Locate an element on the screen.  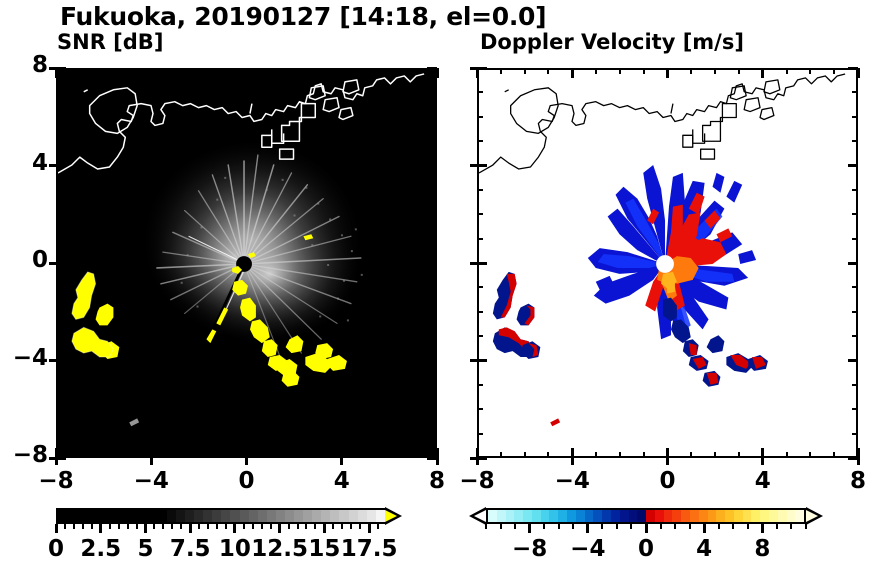
snr-colorbar-max-arrow-fill is located at coordinates (391, 516).